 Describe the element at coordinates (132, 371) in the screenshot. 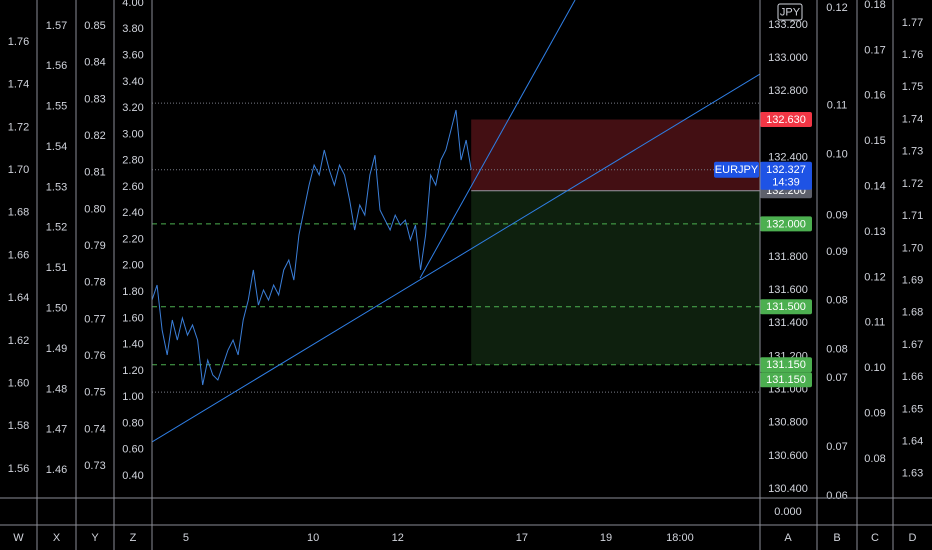

I see `y-tick-label: 1.20` at that location.